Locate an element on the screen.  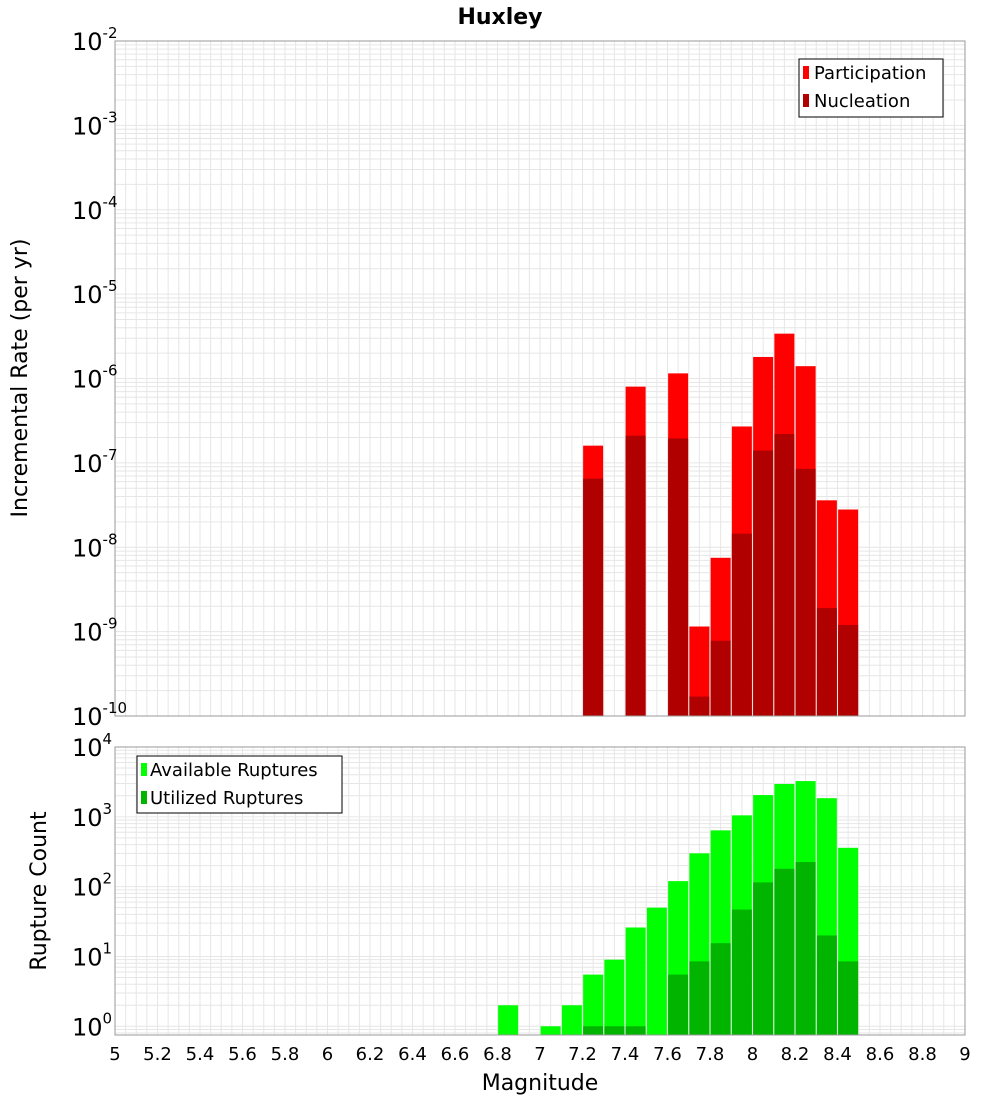
x-tick-label: 6.2 is located at coordinates (370, 1054).